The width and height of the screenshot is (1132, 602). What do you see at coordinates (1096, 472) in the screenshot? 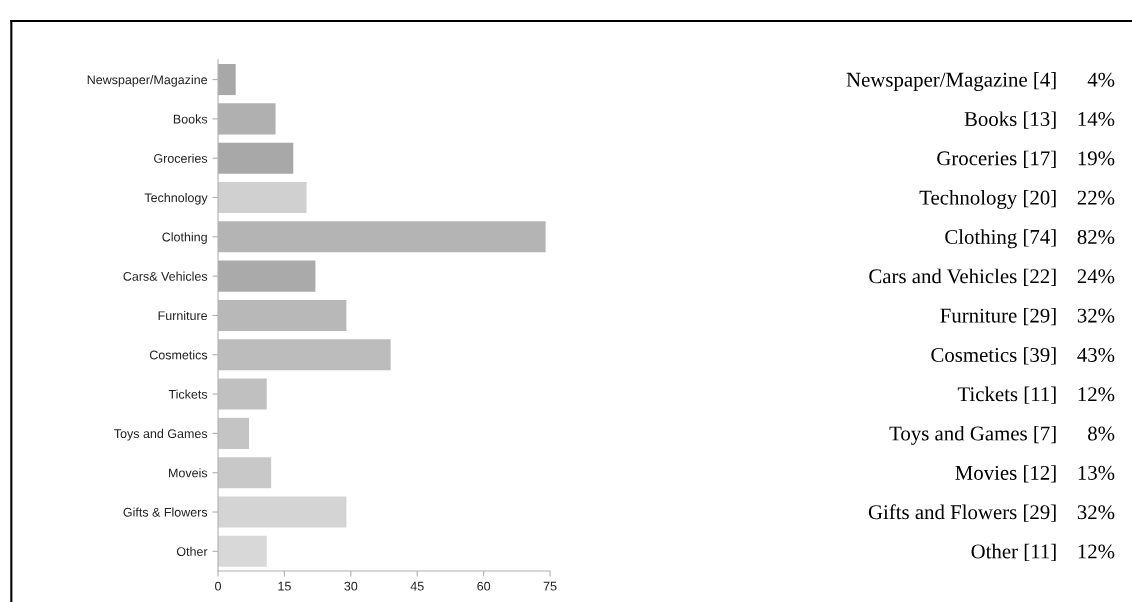
I see `text: 13%` at bounding box center [1096, 472].